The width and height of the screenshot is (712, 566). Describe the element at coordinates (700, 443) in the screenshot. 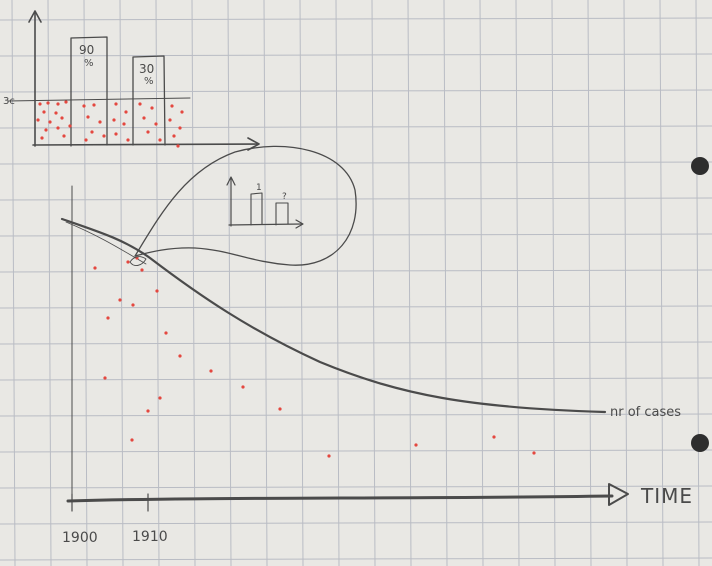

I see `binder-hole-bottom` at that location.